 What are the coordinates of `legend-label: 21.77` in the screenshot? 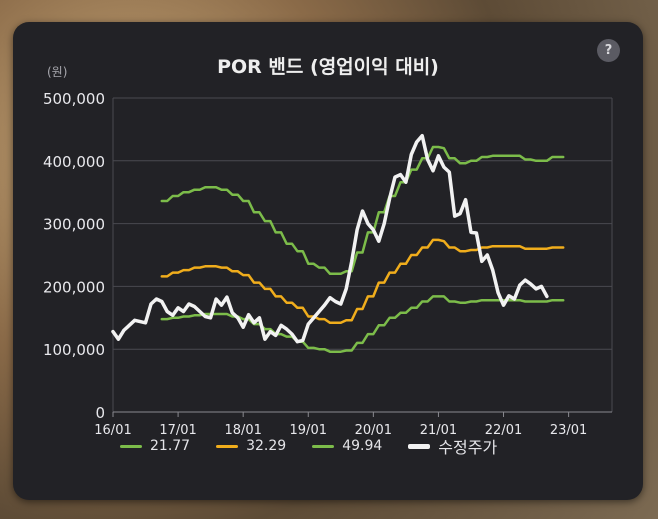 It's located at (170, 446).